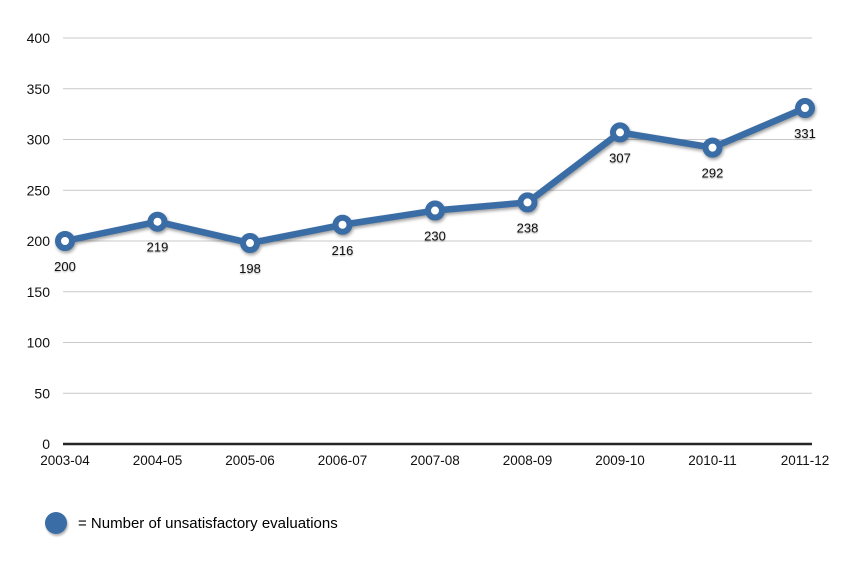 The width and height of the screenshot is (848, 575). I want to click on legend-marker-icon, so click(56, 523).